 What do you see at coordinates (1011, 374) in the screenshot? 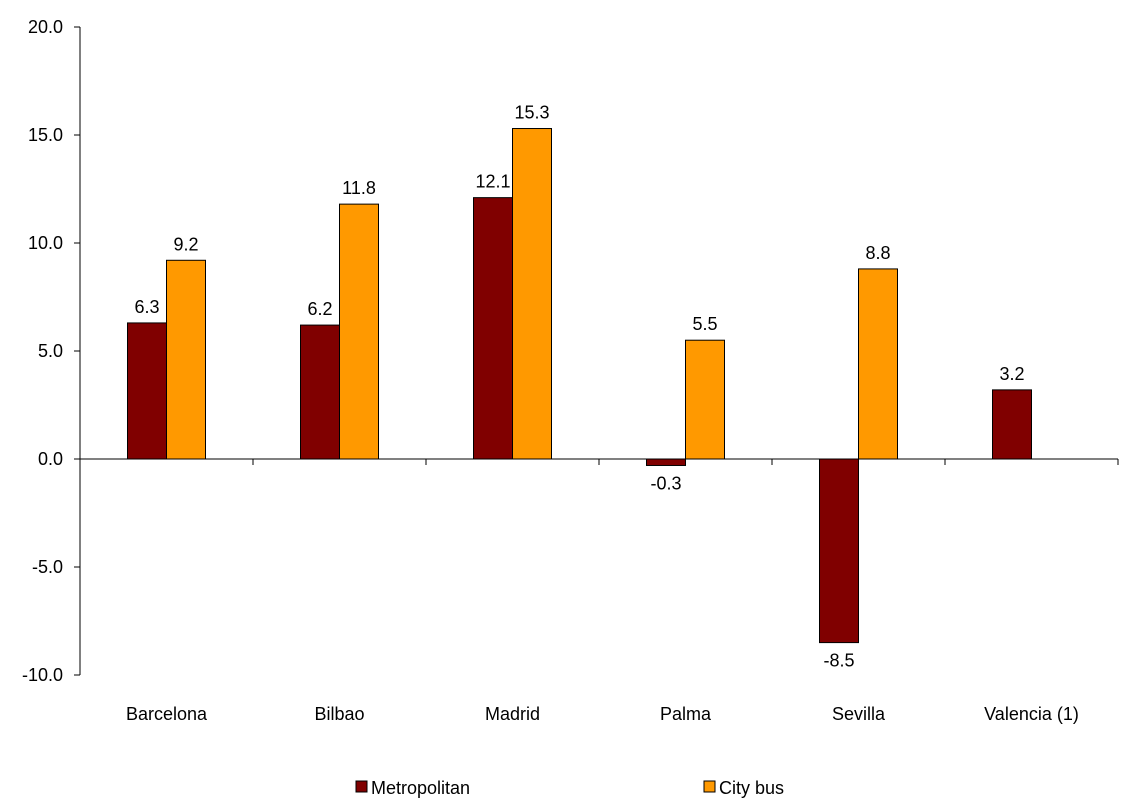
I see `data-label-metropolitan-valencia-1: 3.2` at bounding box center [1011, 374].